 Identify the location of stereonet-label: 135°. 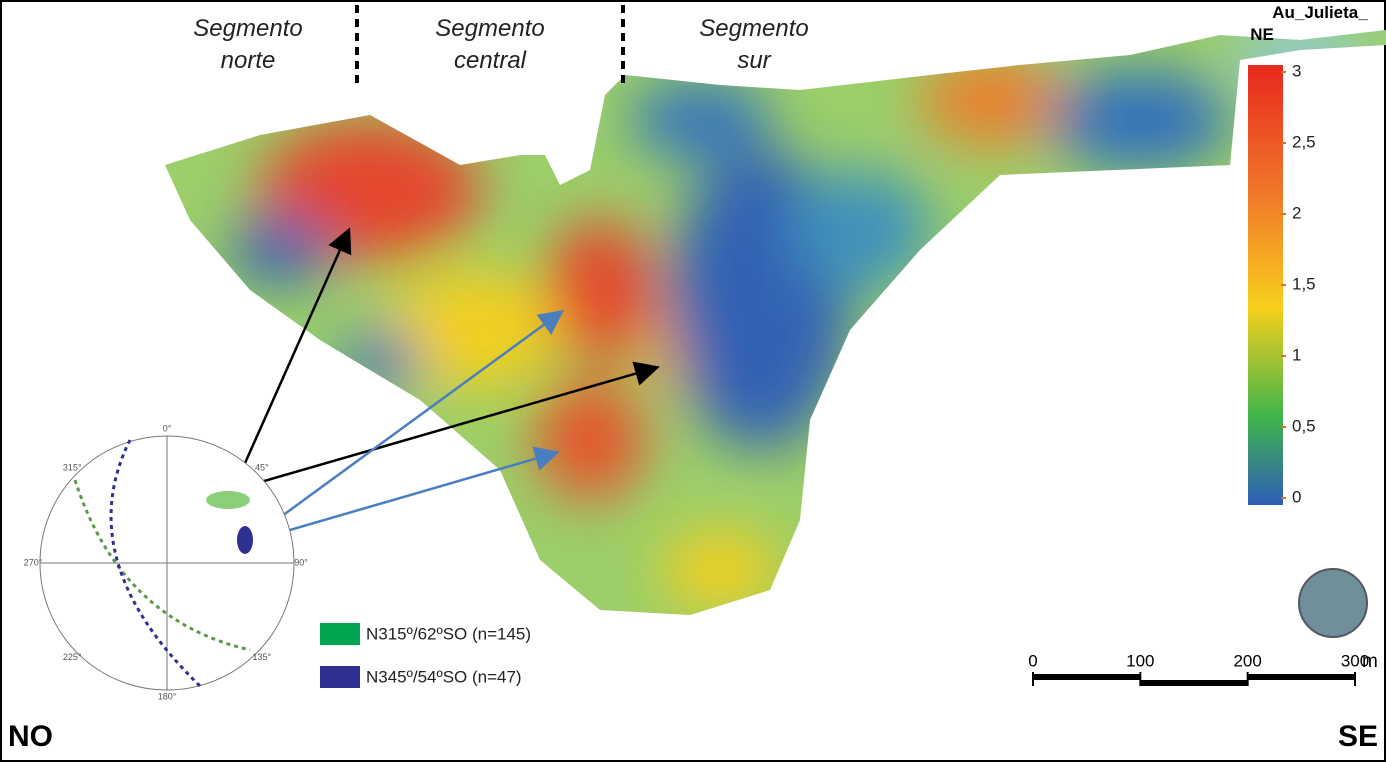
(261, 657).